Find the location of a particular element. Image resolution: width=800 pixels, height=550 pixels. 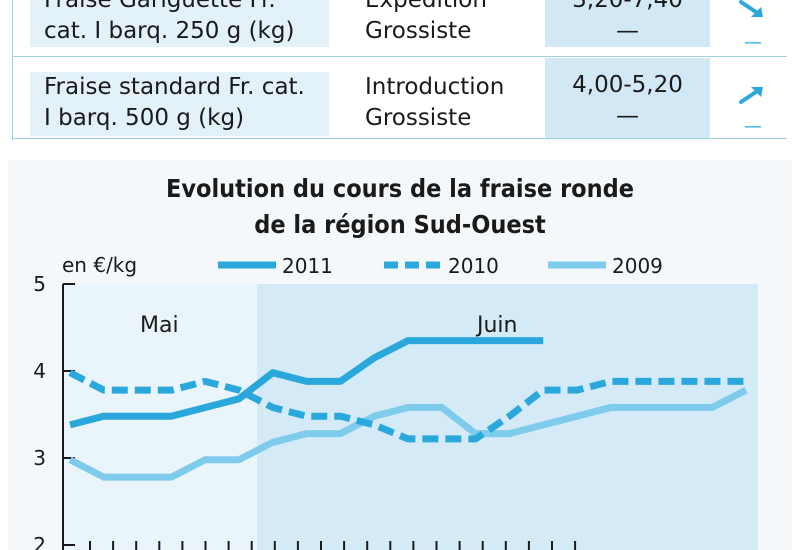

y-axis-label: en €/kg is located at coordinates (99, 265).